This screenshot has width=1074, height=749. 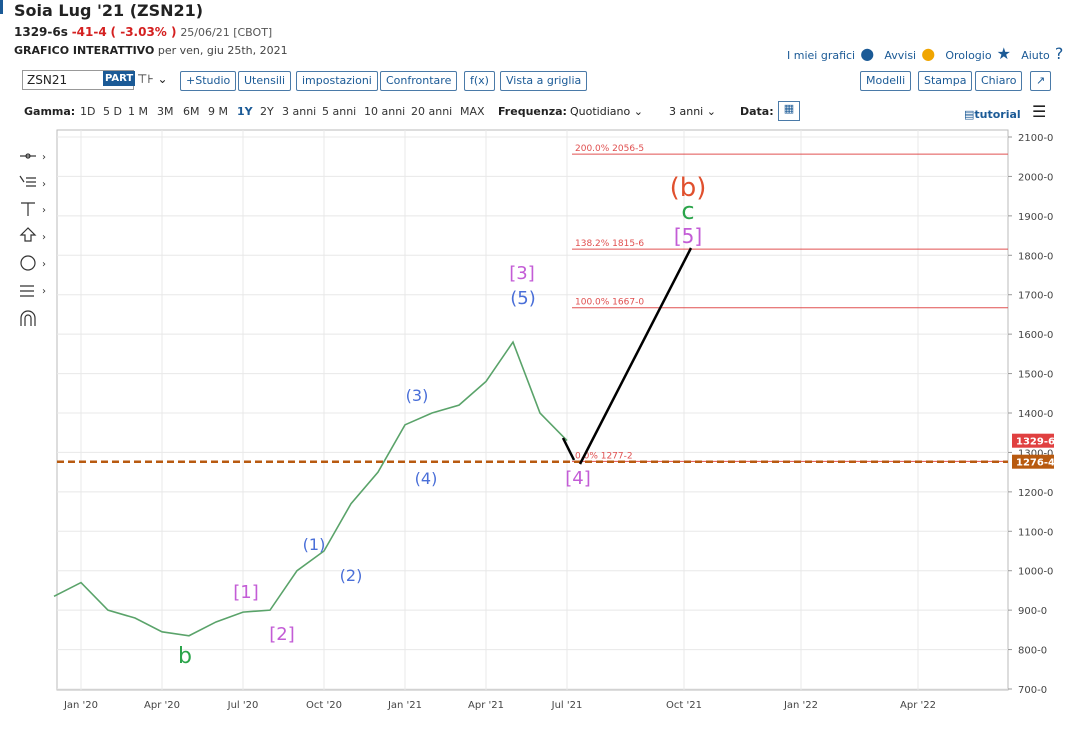 What do you see at coordinates (80, 705) in the screenshot?
I see `x-tick-label: Jan '20` at bounding box center [80, 705].